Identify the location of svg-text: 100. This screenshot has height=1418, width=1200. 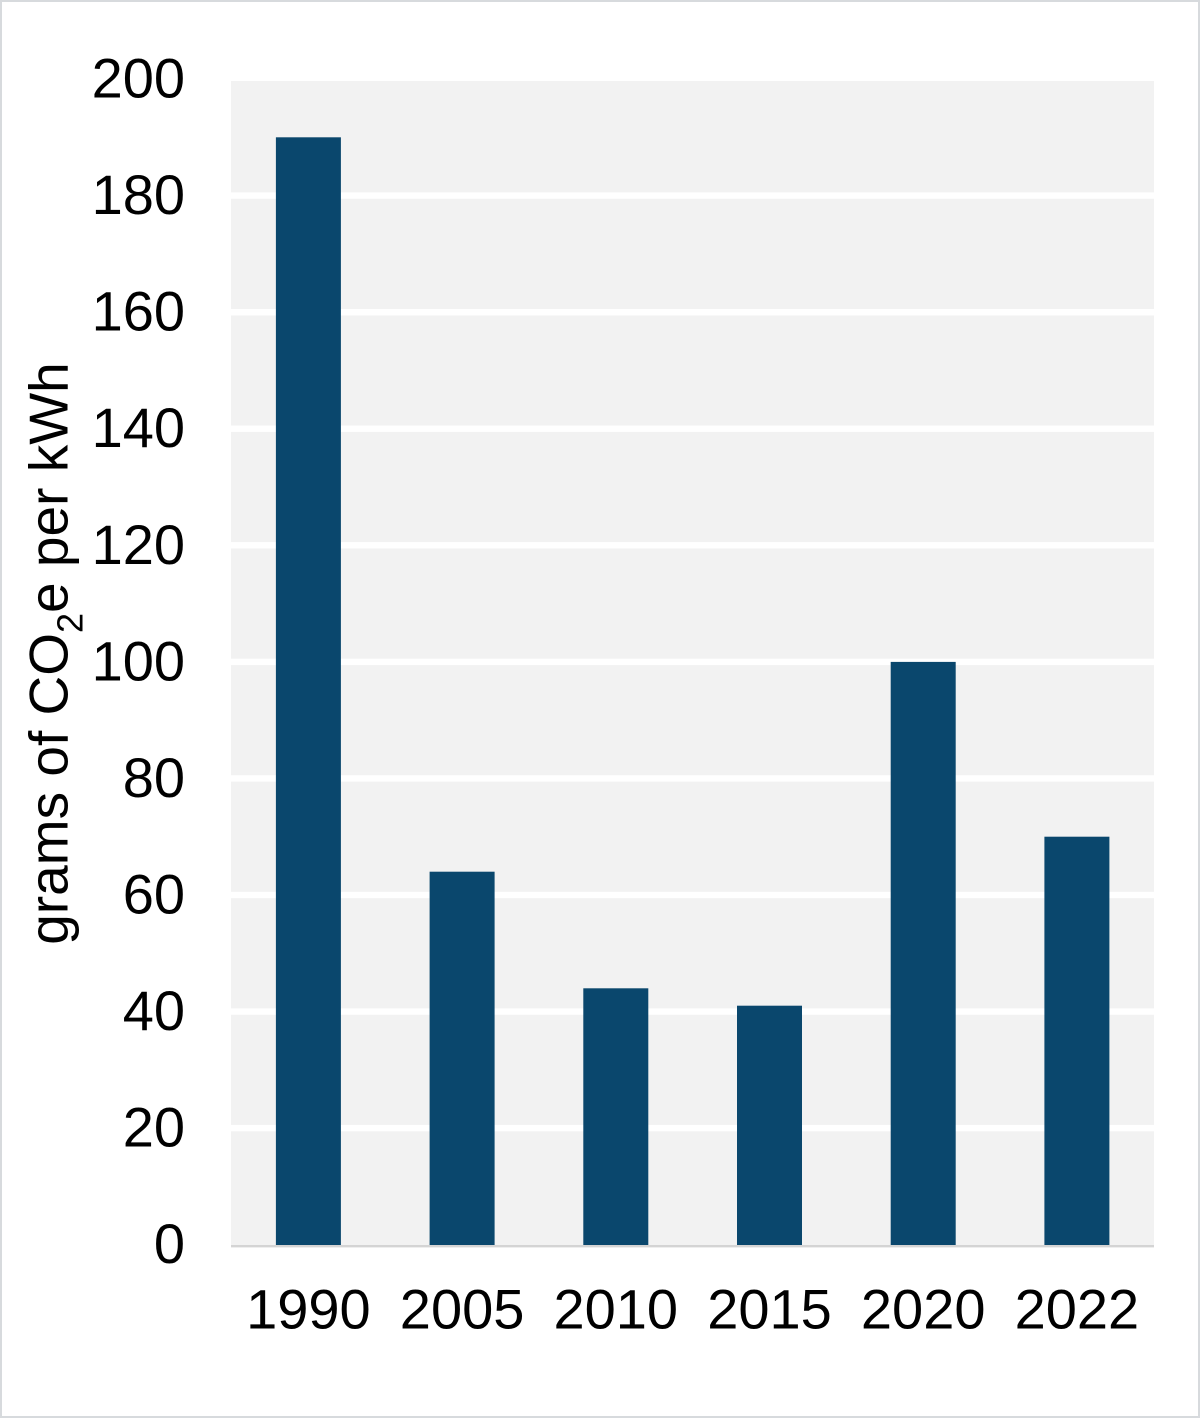
(138, 660).